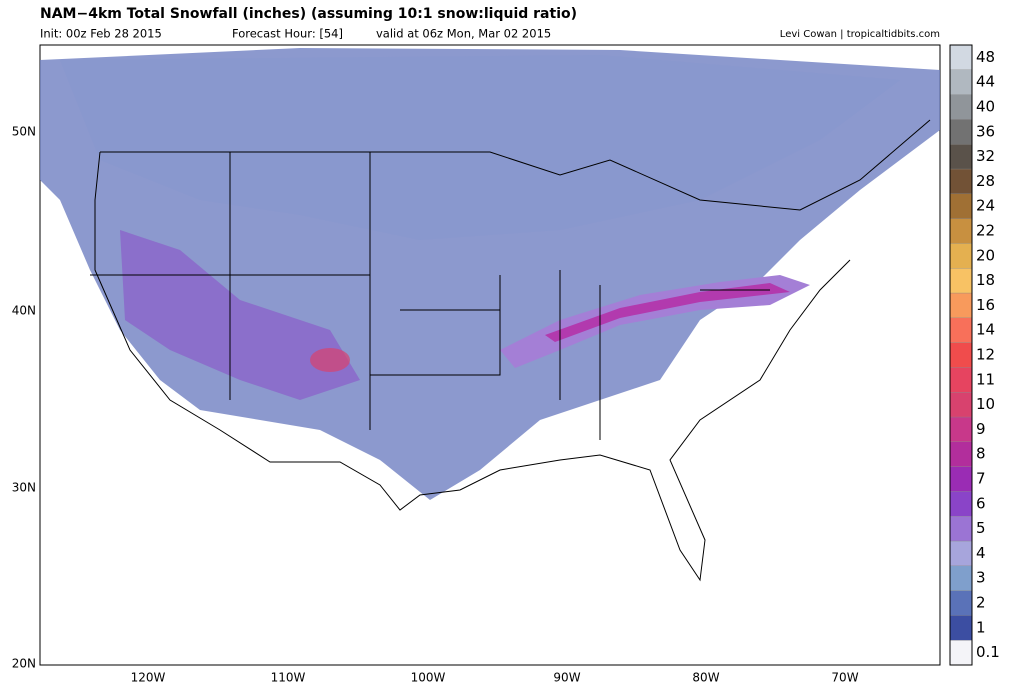  Describe the element at coordinates (288, 678) in the screenshot. I see `lon-label: 110W` at that location.